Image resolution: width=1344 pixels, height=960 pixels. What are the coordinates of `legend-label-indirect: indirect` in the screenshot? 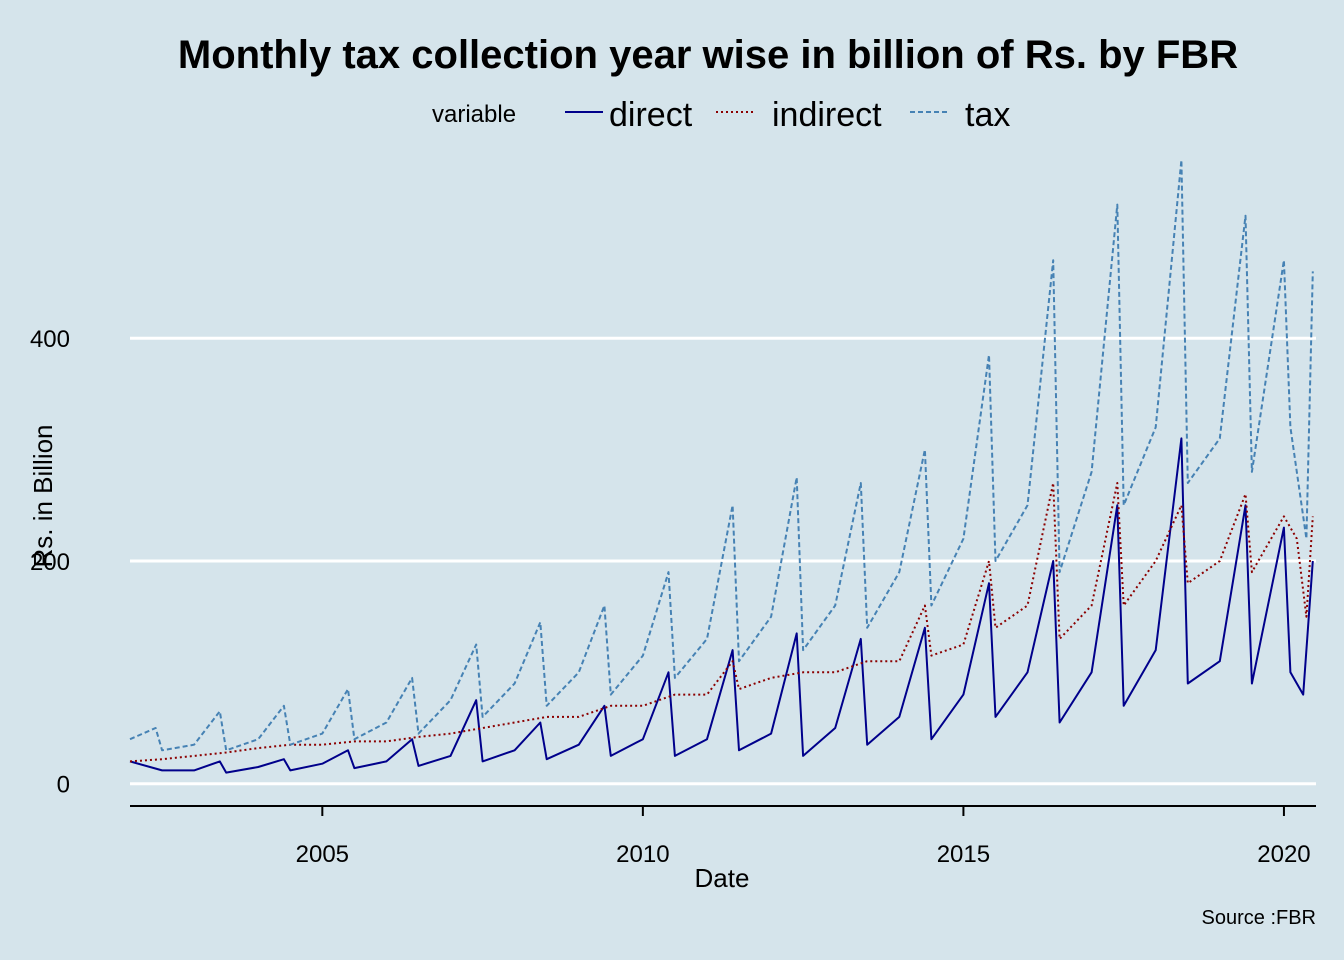 It's located at (827, 115).